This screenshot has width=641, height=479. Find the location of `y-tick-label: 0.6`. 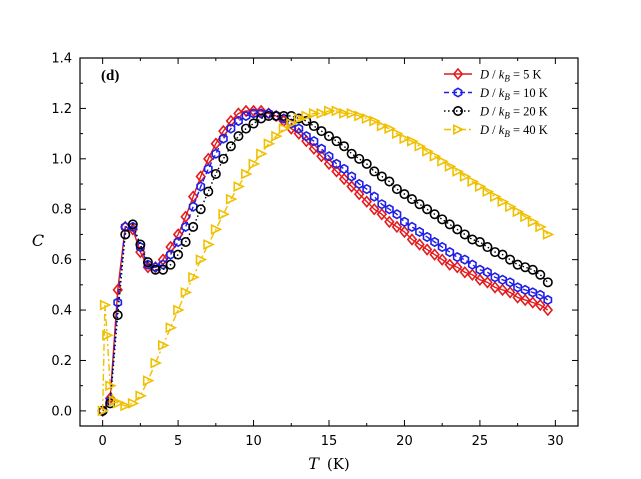

y-tick-label: 0.6 is located at coordinates (61, 260).